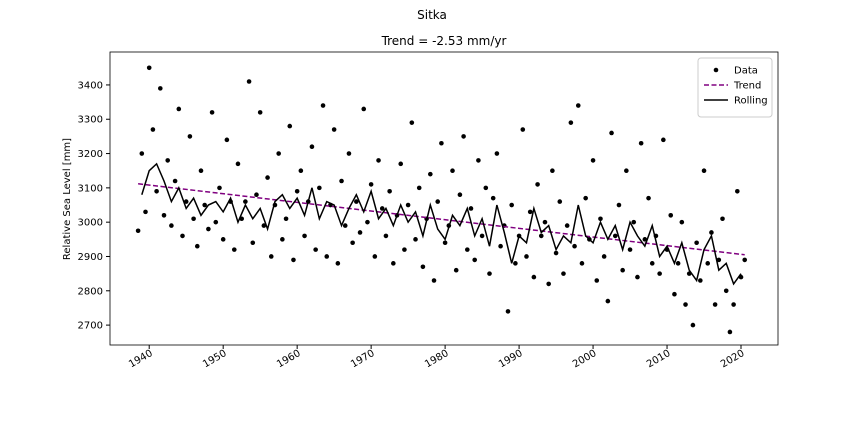  Describe the element at coordinates (444, 41) in the screenshot. I see `chart-title: Trend = -2.53 mm/yr` at that location.